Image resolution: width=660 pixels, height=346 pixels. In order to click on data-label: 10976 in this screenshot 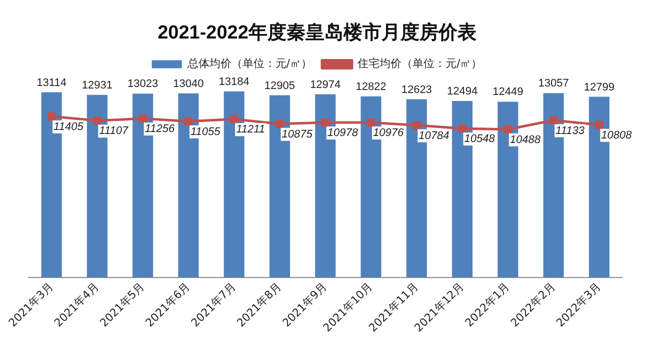, I will do `click(388, 133)`.